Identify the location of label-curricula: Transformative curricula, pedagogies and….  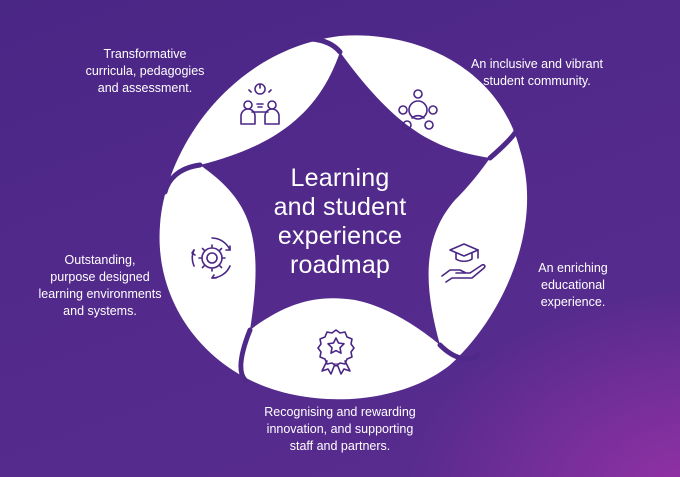
(145, 71).